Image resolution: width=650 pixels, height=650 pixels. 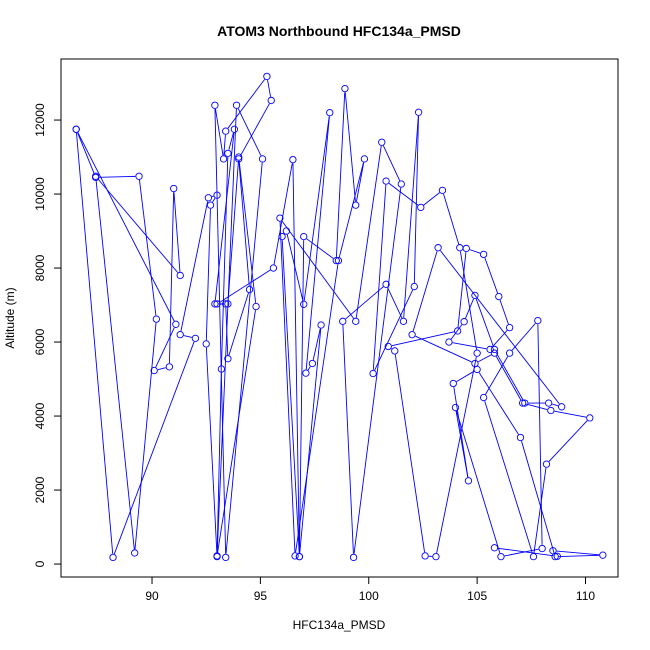 What do you see at coordinates (369, 596) in the screenshot?
I see `x-tick-label: 100` at bounding box center [369, 596].